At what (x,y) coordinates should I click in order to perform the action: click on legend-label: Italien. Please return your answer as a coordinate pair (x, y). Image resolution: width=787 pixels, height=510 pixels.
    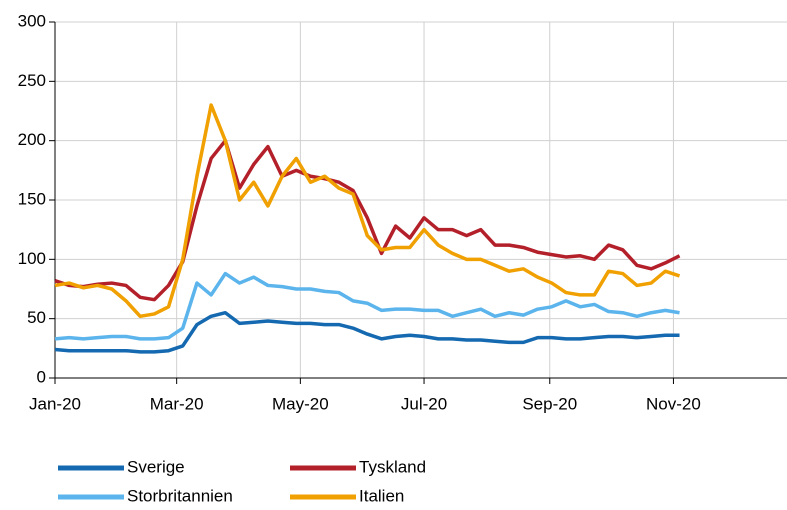
    Looking at the image, I should click on (381, 495).